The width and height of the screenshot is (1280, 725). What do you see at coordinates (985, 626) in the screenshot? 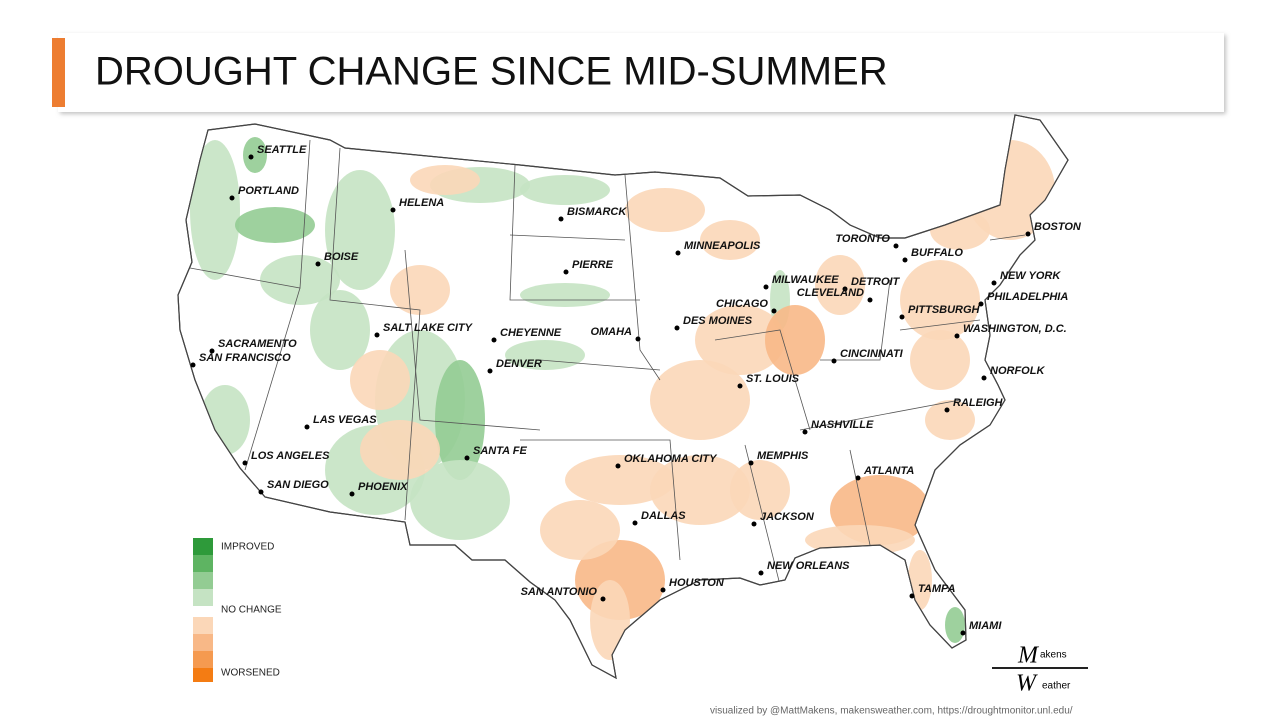
I see `city-label: MIAMI` at bounding box center [985, 626].